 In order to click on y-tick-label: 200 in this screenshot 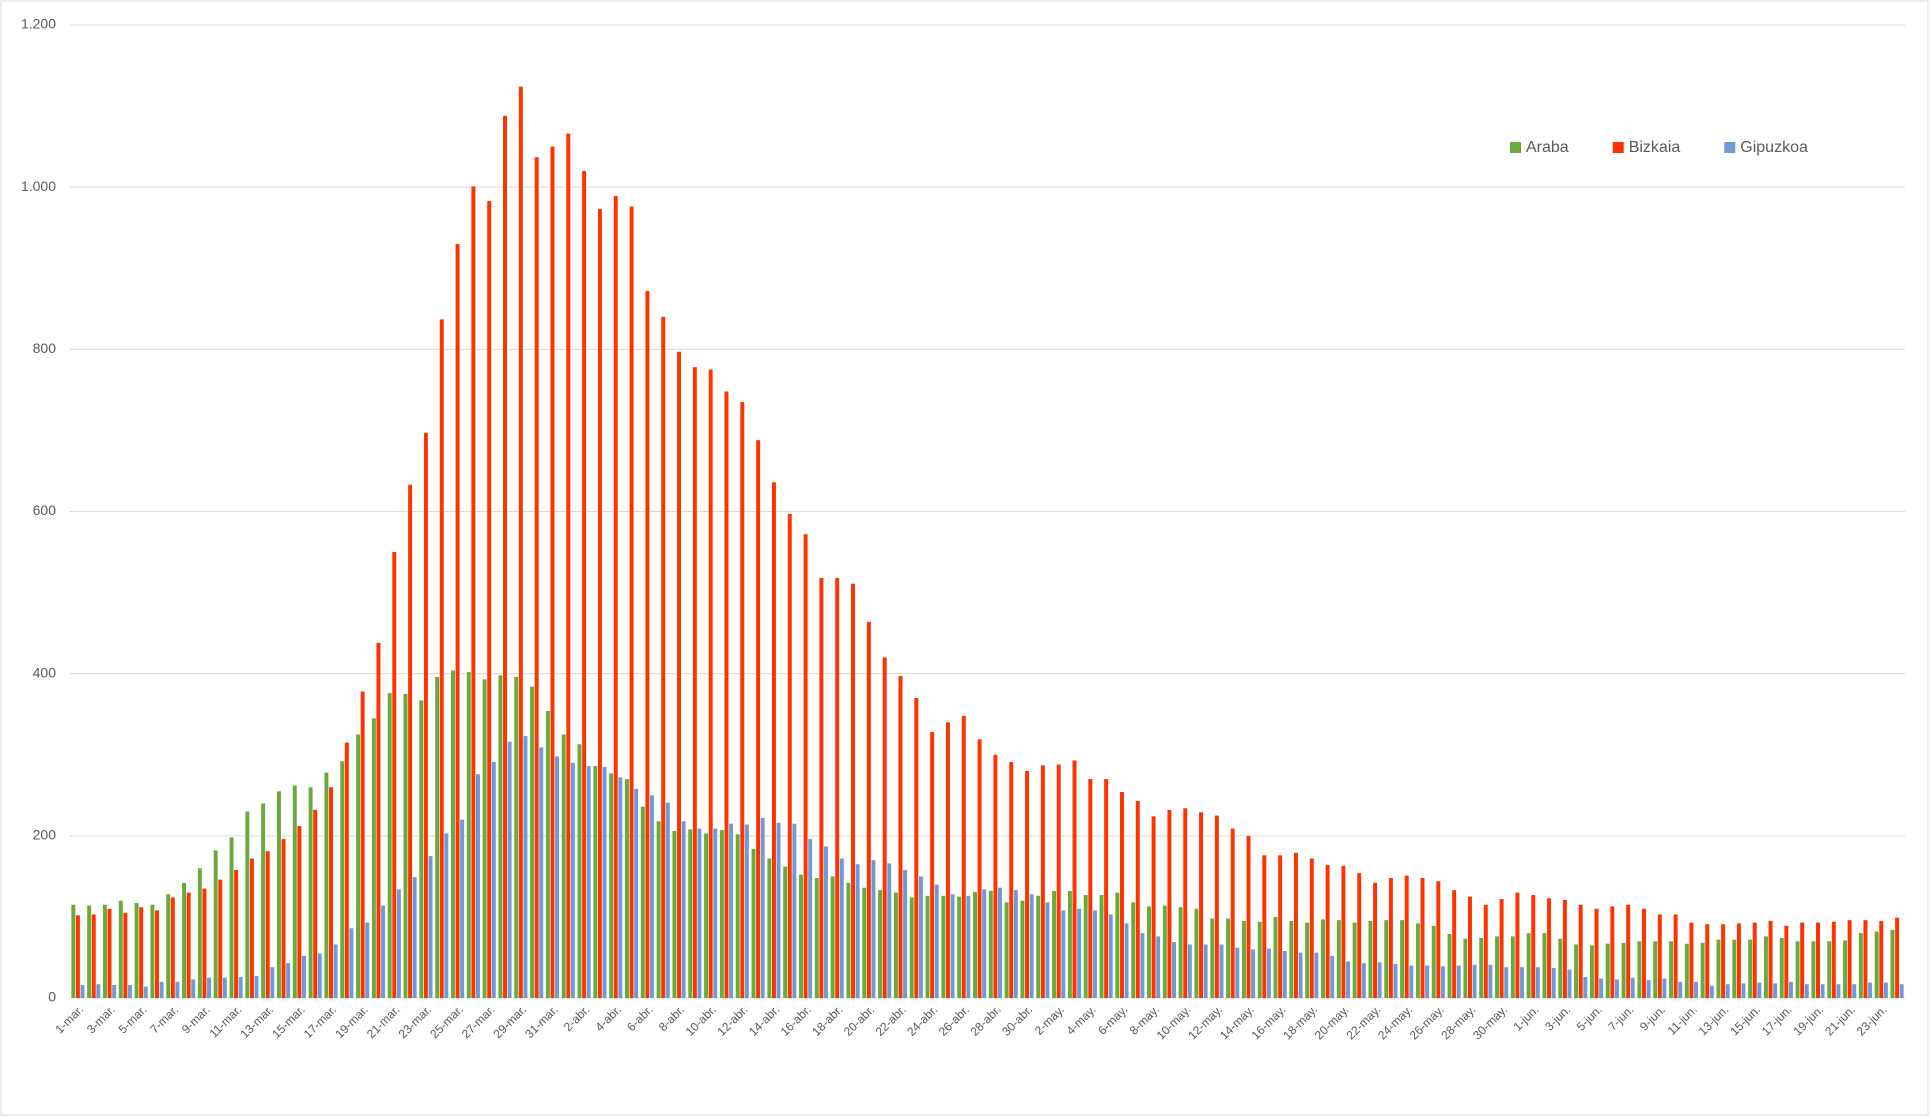, I will do `click(45, 835)`.